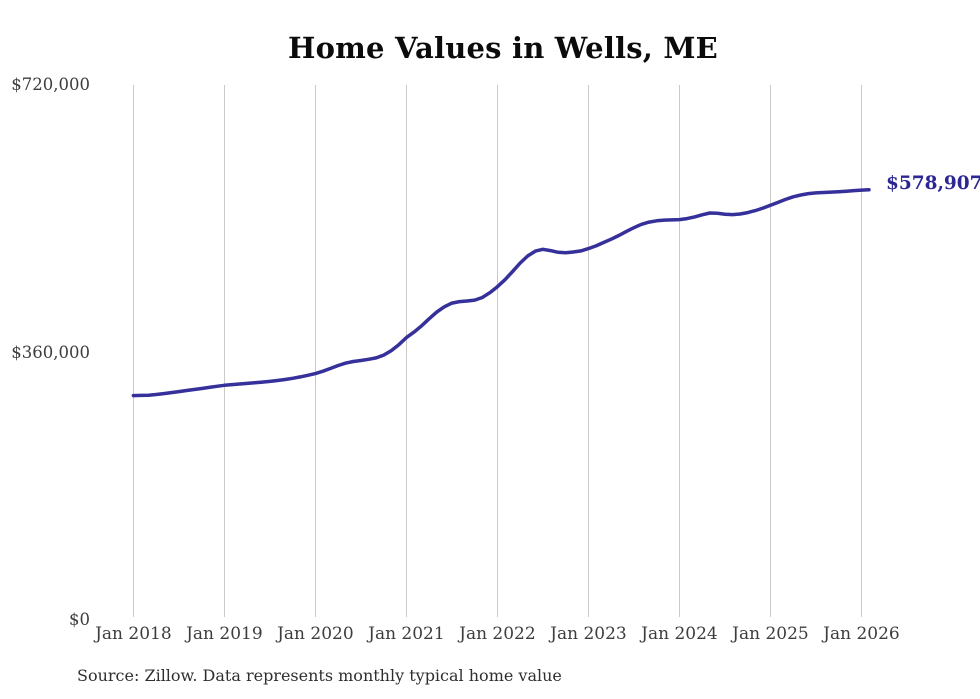 The height and width of the screenshot is (699, 980). Describe the element at coordinates (79, 619) in the screenshot. I see `y-tick-label: $0` at that location.